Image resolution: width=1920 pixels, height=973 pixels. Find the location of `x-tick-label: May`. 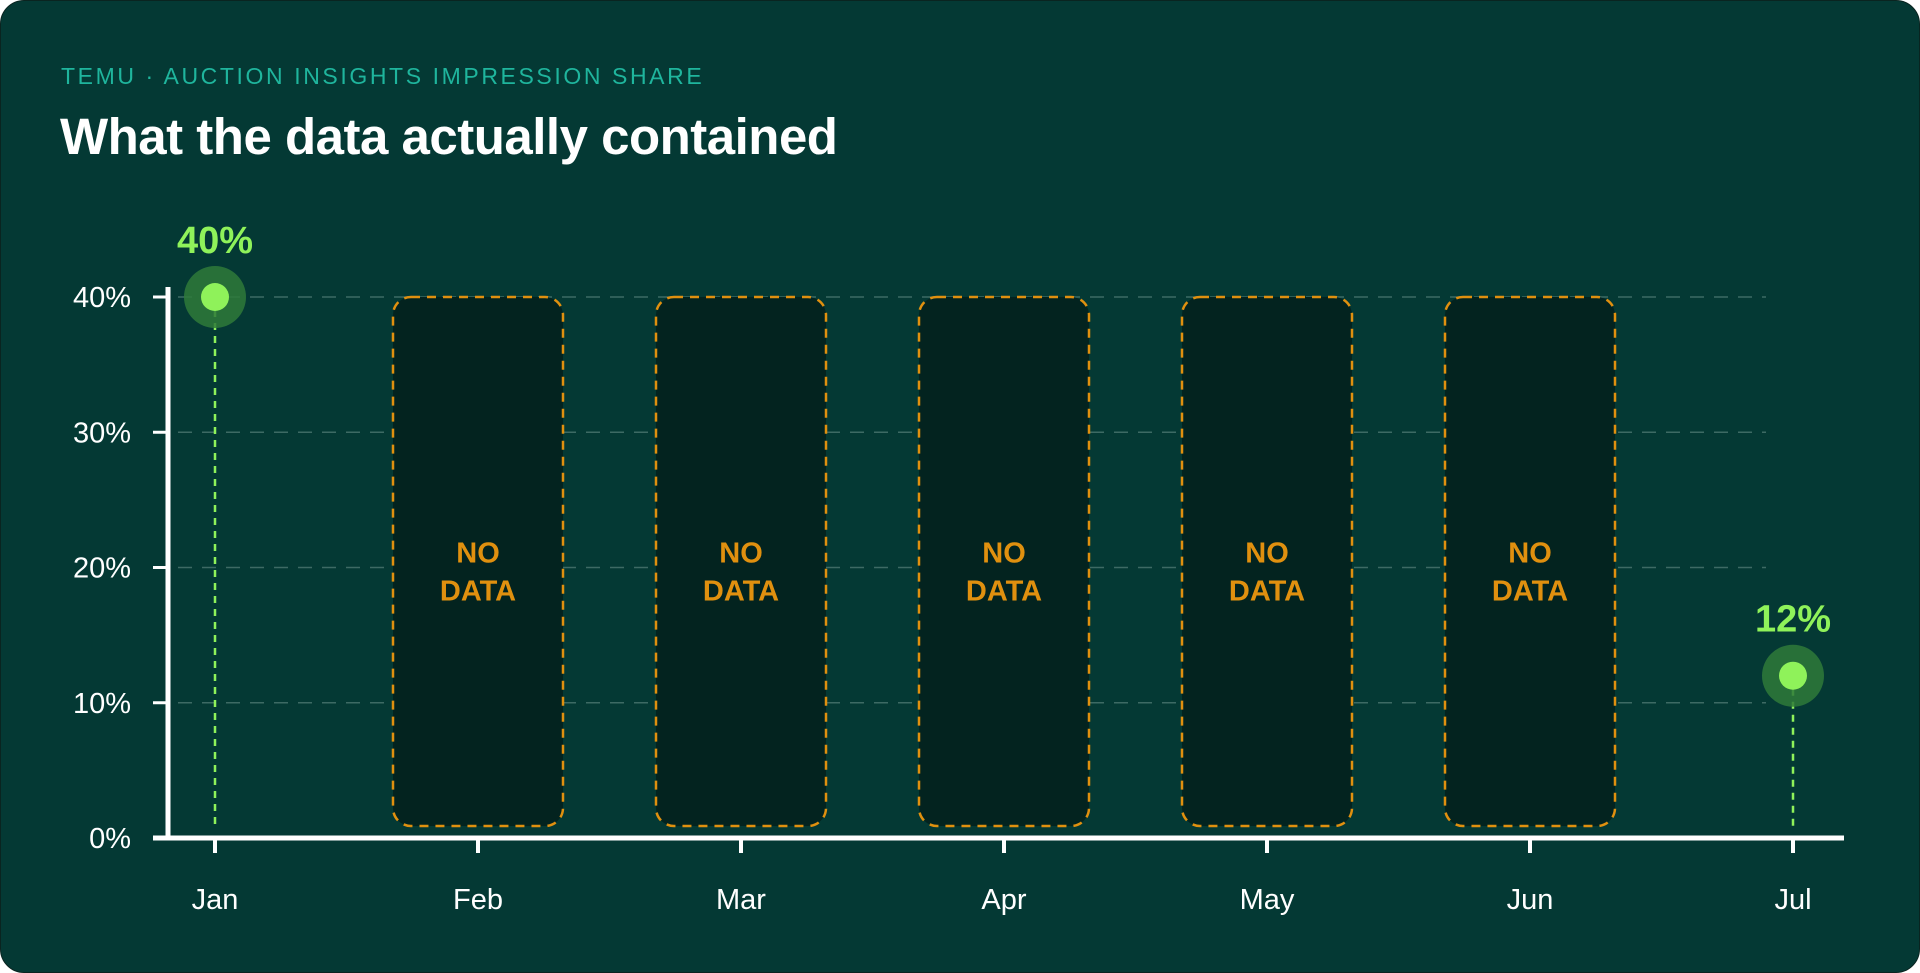

x-tick-label: May is located at coordinates (1267, 900).